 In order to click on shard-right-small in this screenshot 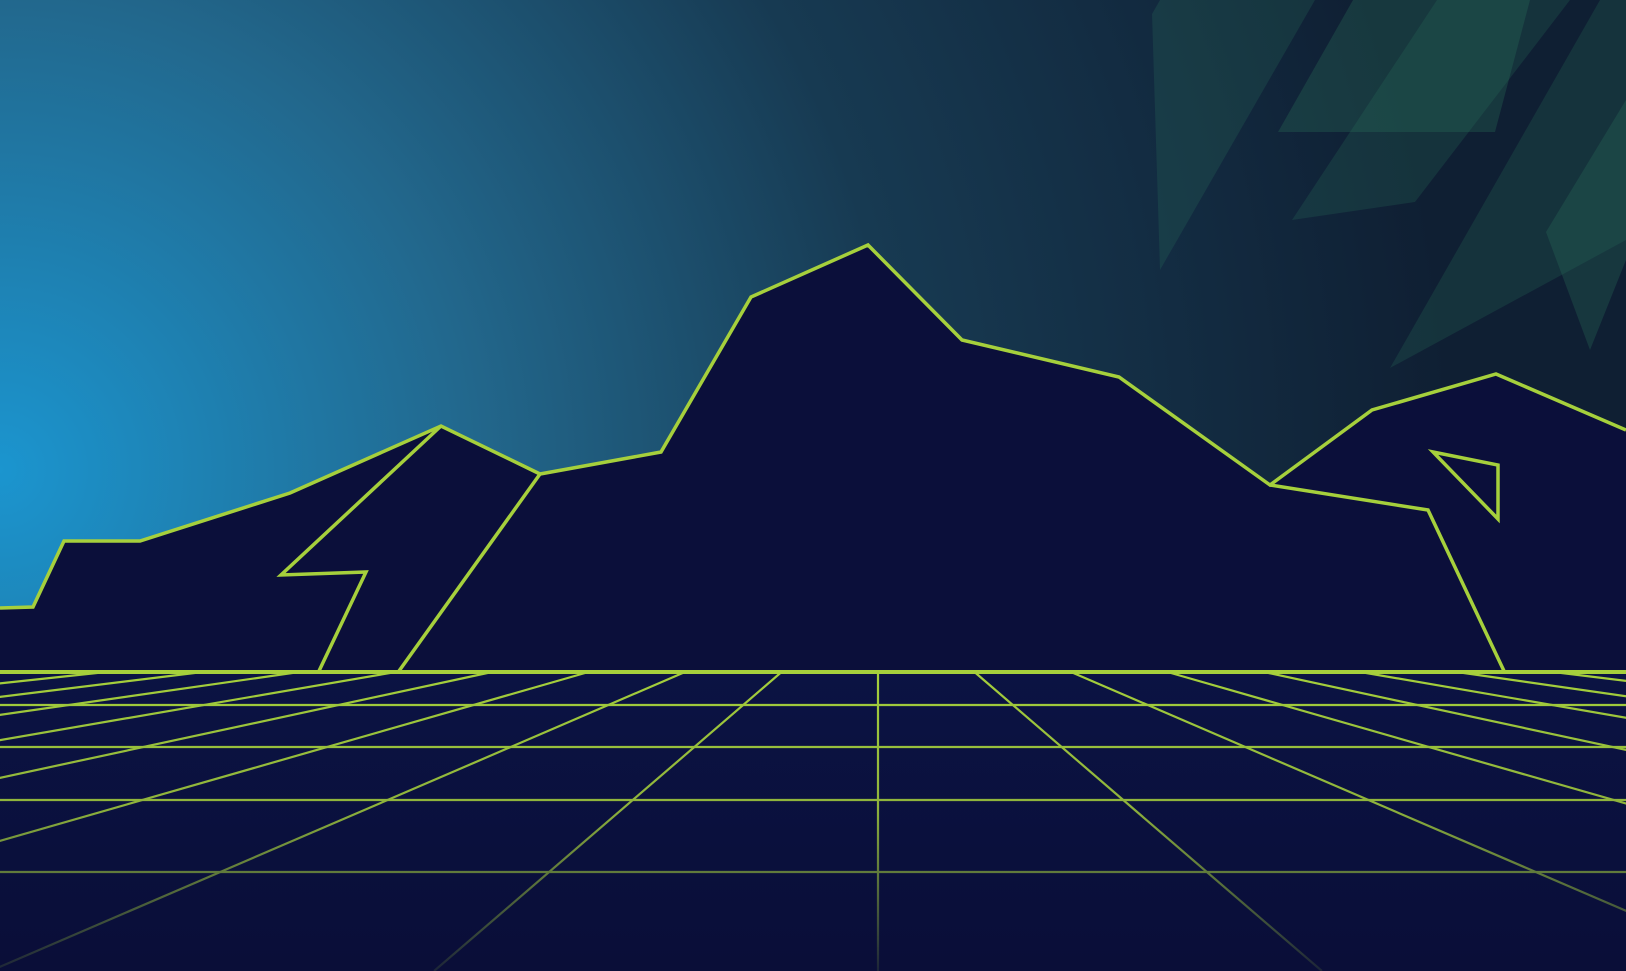, I will do `click(1586, 225)`.